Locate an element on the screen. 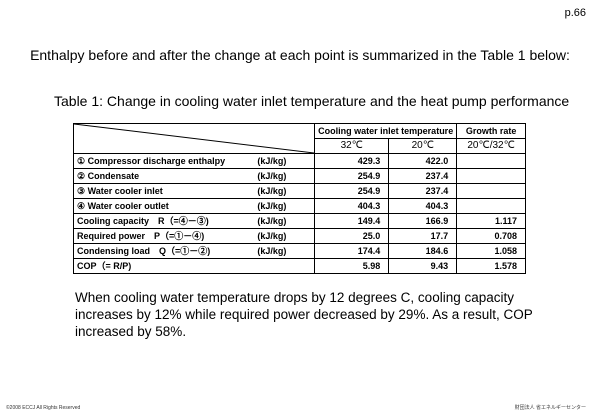  growth-rate: 1.058 is located at coordinates (491, 251).